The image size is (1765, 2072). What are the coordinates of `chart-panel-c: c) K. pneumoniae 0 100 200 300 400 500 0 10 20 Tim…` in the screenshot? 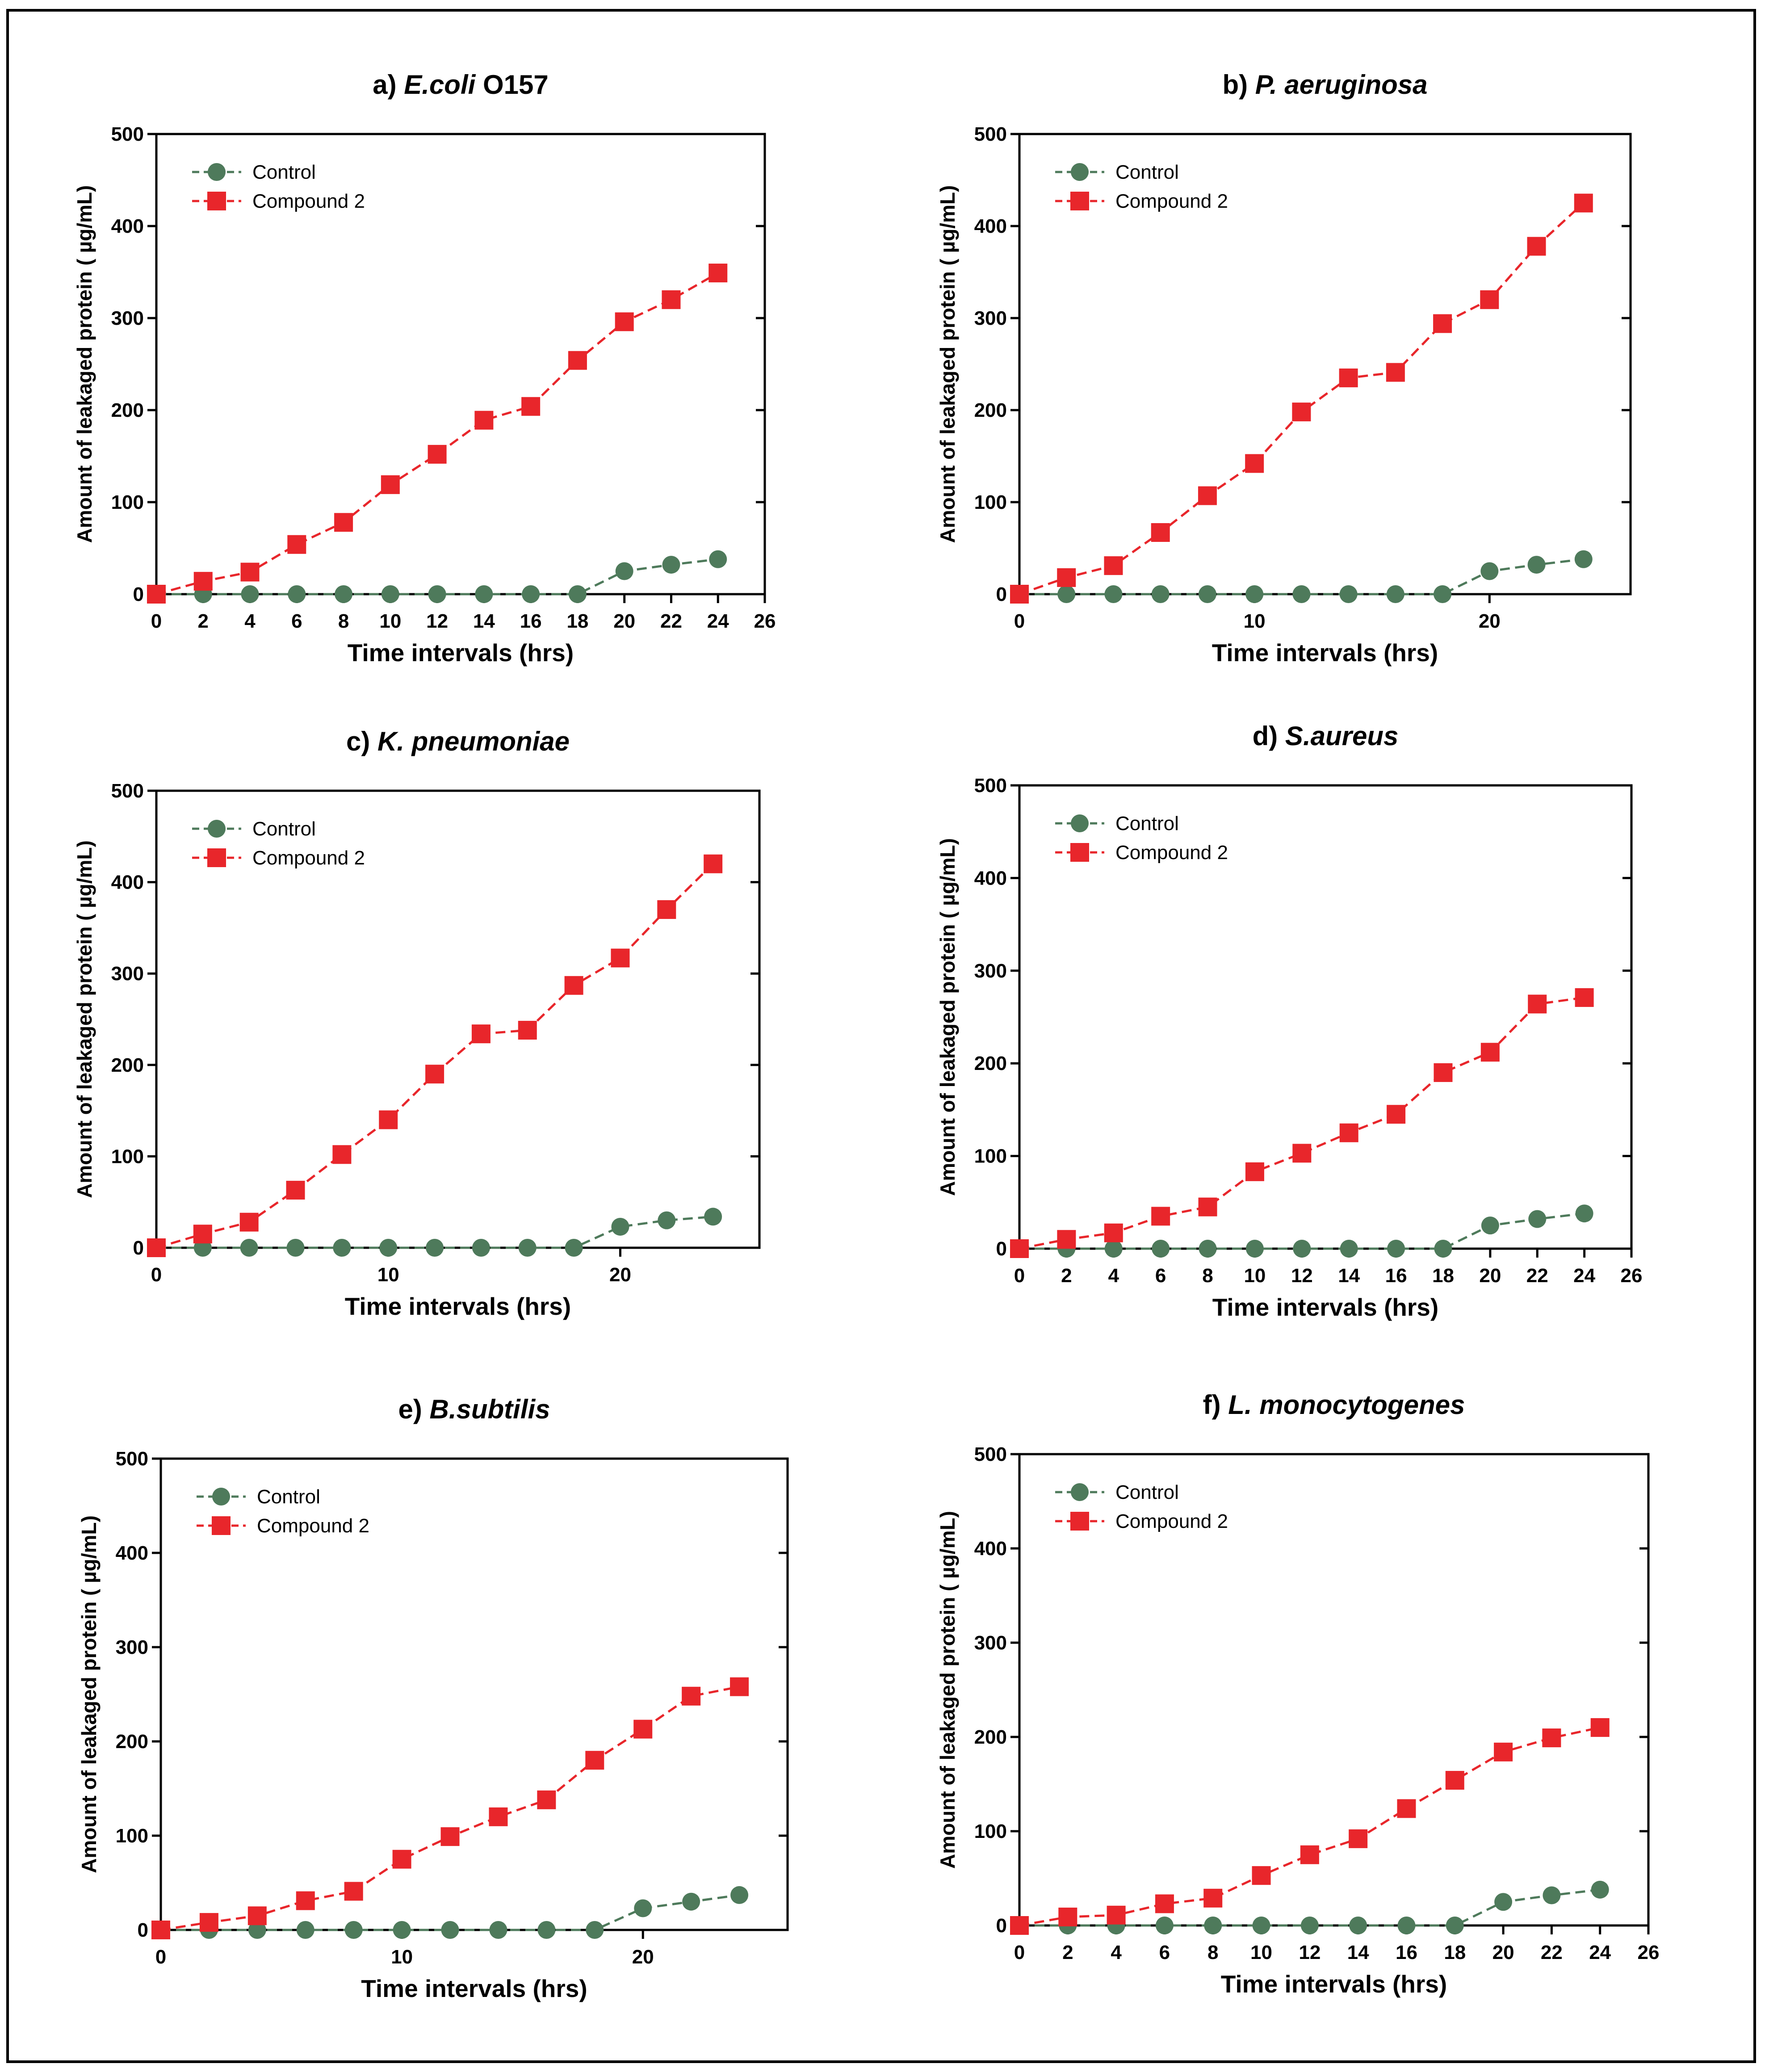 It's located at (417, 1023).